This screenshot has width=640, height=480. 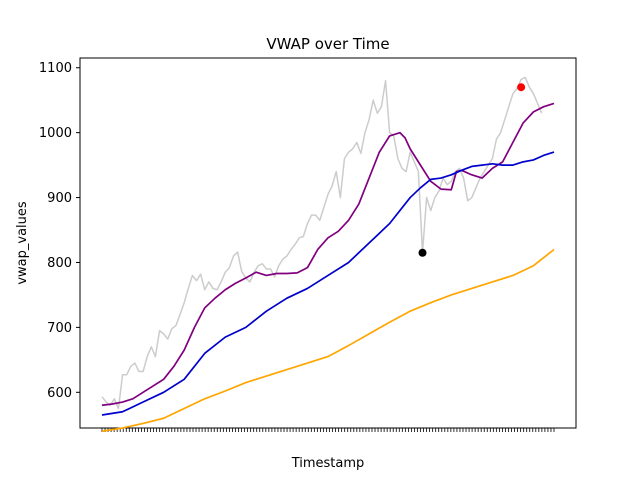 I want to click on y-tick-label: 700, so click(x=59, y=328).